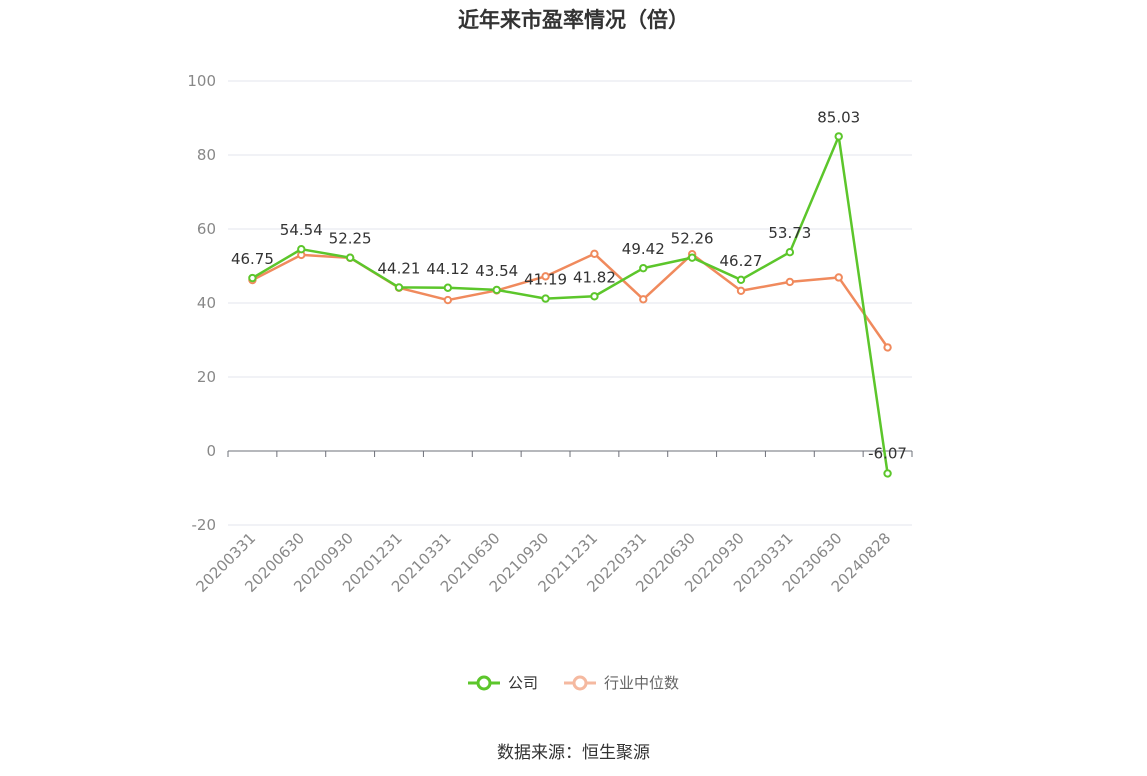 Image resolution: width=1147 pixels, height=776 pixels. I want to click on legend-item-company: 公司, so click(502, 682).